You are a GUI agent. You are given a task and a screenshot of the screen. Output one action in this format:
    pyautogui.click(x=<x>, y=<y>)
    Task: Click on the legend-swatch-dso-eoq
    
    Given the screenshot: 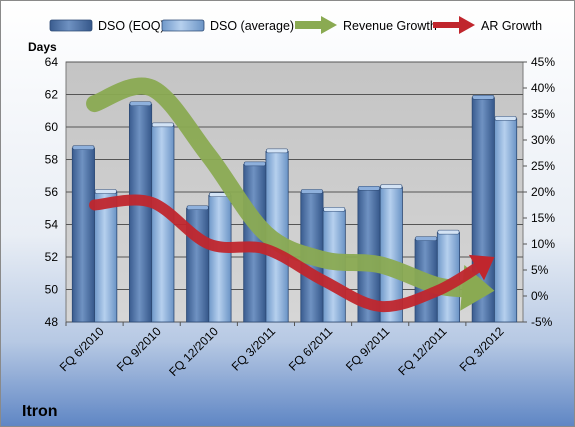 What is the action you would take?
    pyautogui.click(x=71, y=25)
    